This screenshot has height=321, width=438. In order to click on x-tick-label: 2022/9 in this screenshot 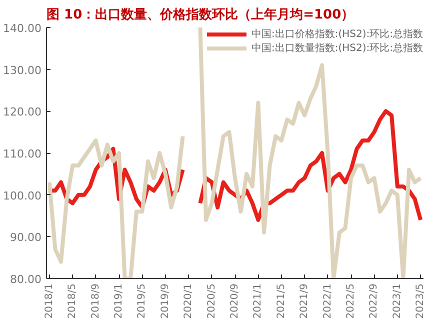, I will do `click(374, 301)`.